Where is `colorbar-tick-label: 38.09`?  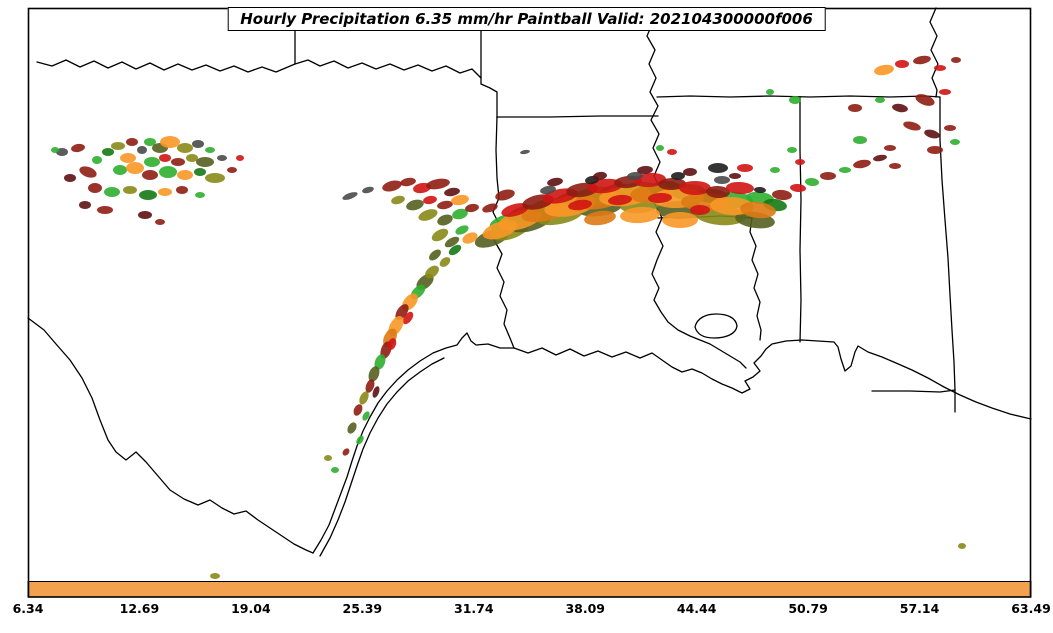 colorbar-tick-label: 38.09 is located at coordinates (585, 608).